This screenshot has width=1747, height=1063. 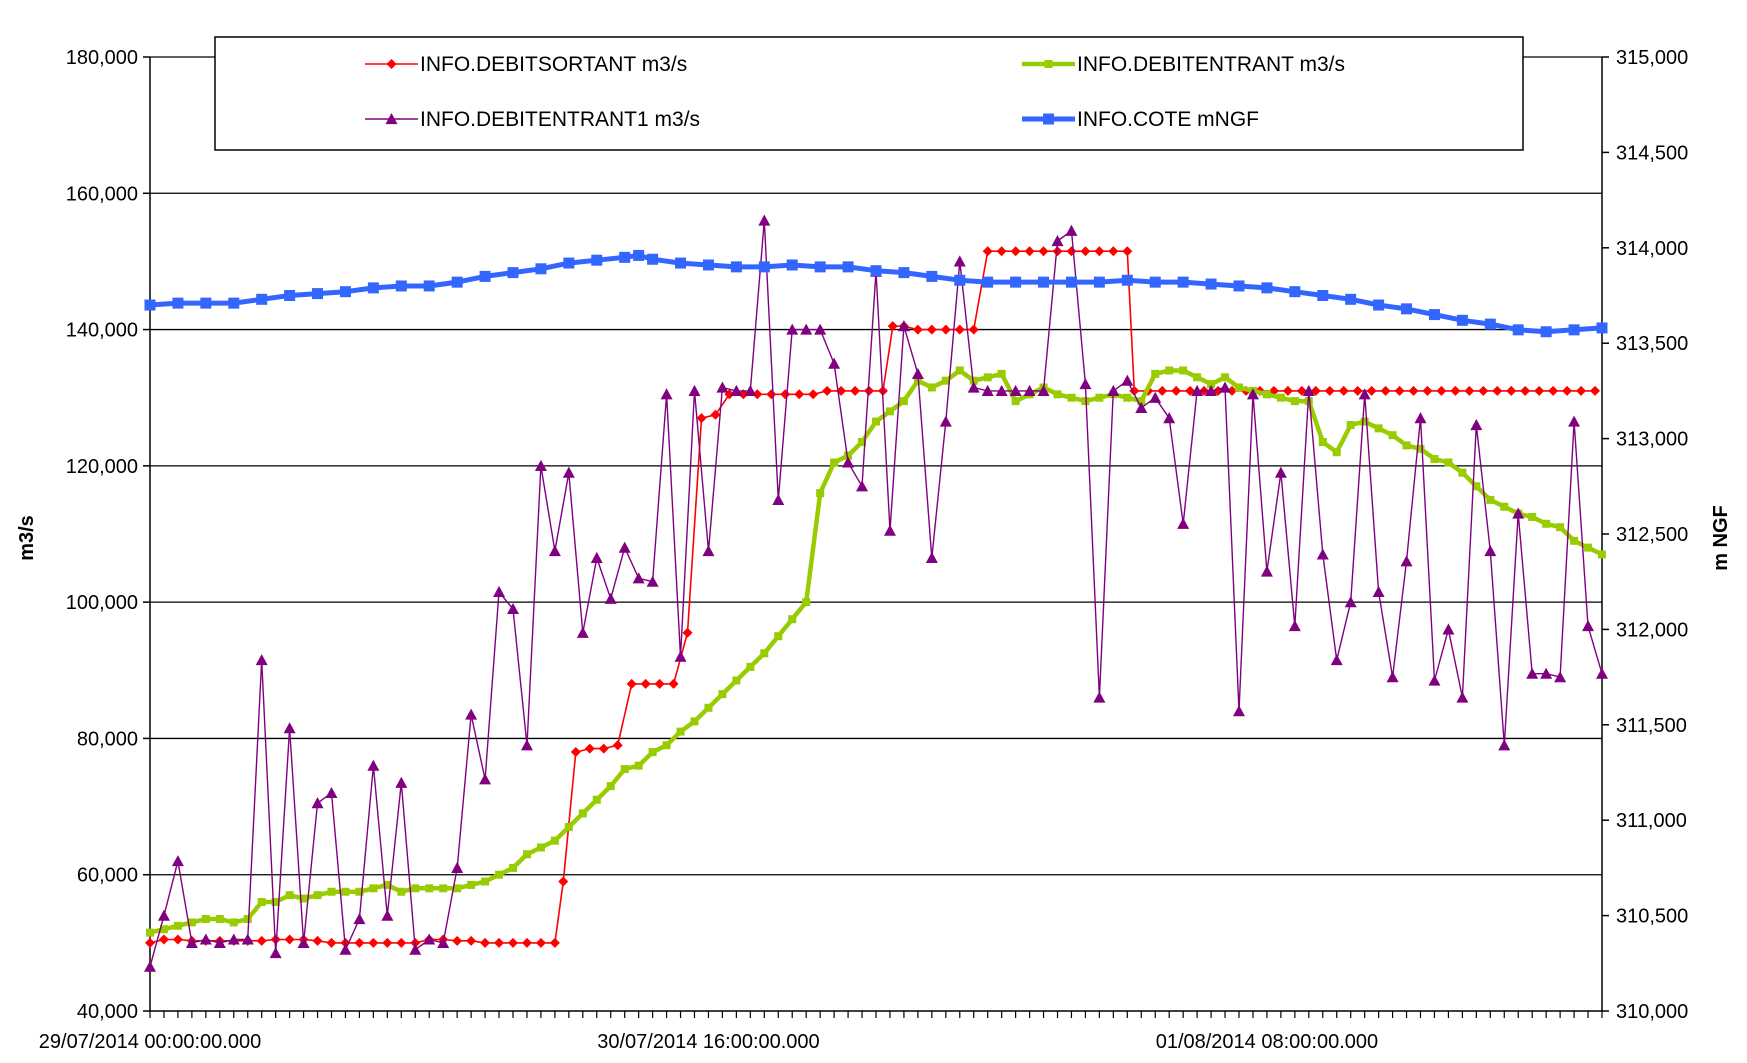 What do you see at coordinates (1652, 535) in the screenshot?
I see `right-tick-label: 312,500` at bounding box center [1652, 535].